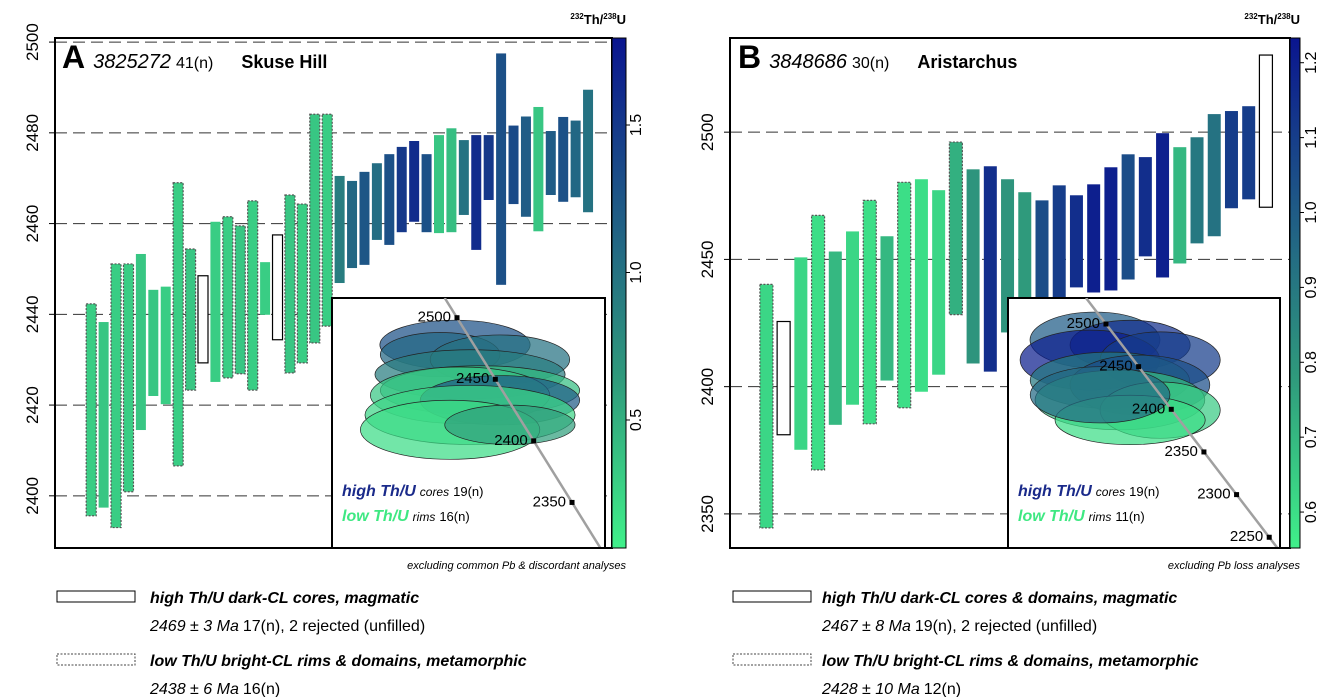 This screenshot has height=697, width=1326. What do you see at coordinates (32, 133) in the screenshot?
I see `y-tick-label: 2480` at bounding box center [32, 133].